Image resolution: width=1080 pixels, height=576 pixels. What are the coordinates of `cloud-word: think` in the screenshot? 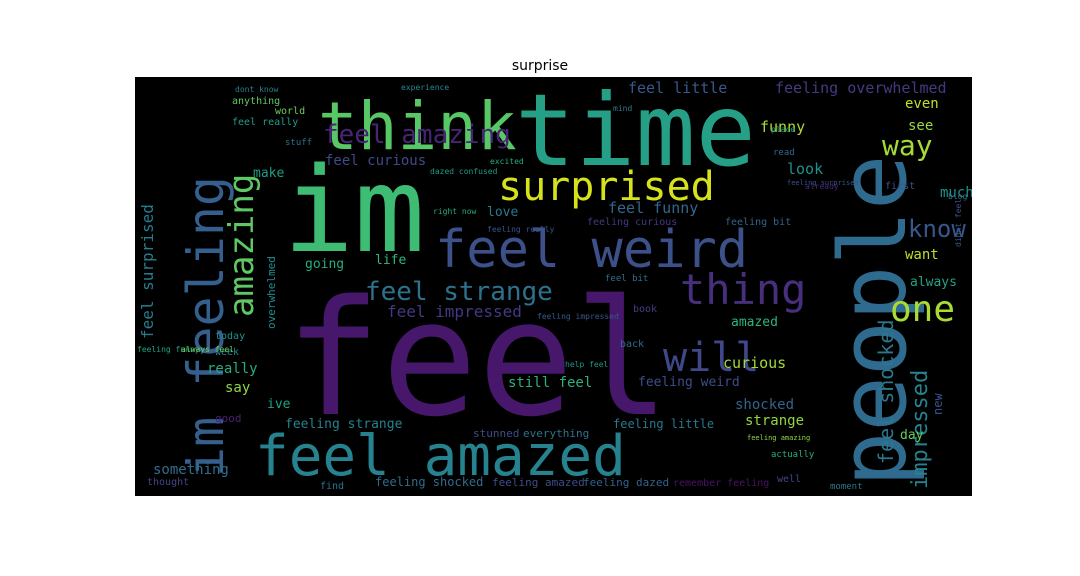 It's located at (417, 126).